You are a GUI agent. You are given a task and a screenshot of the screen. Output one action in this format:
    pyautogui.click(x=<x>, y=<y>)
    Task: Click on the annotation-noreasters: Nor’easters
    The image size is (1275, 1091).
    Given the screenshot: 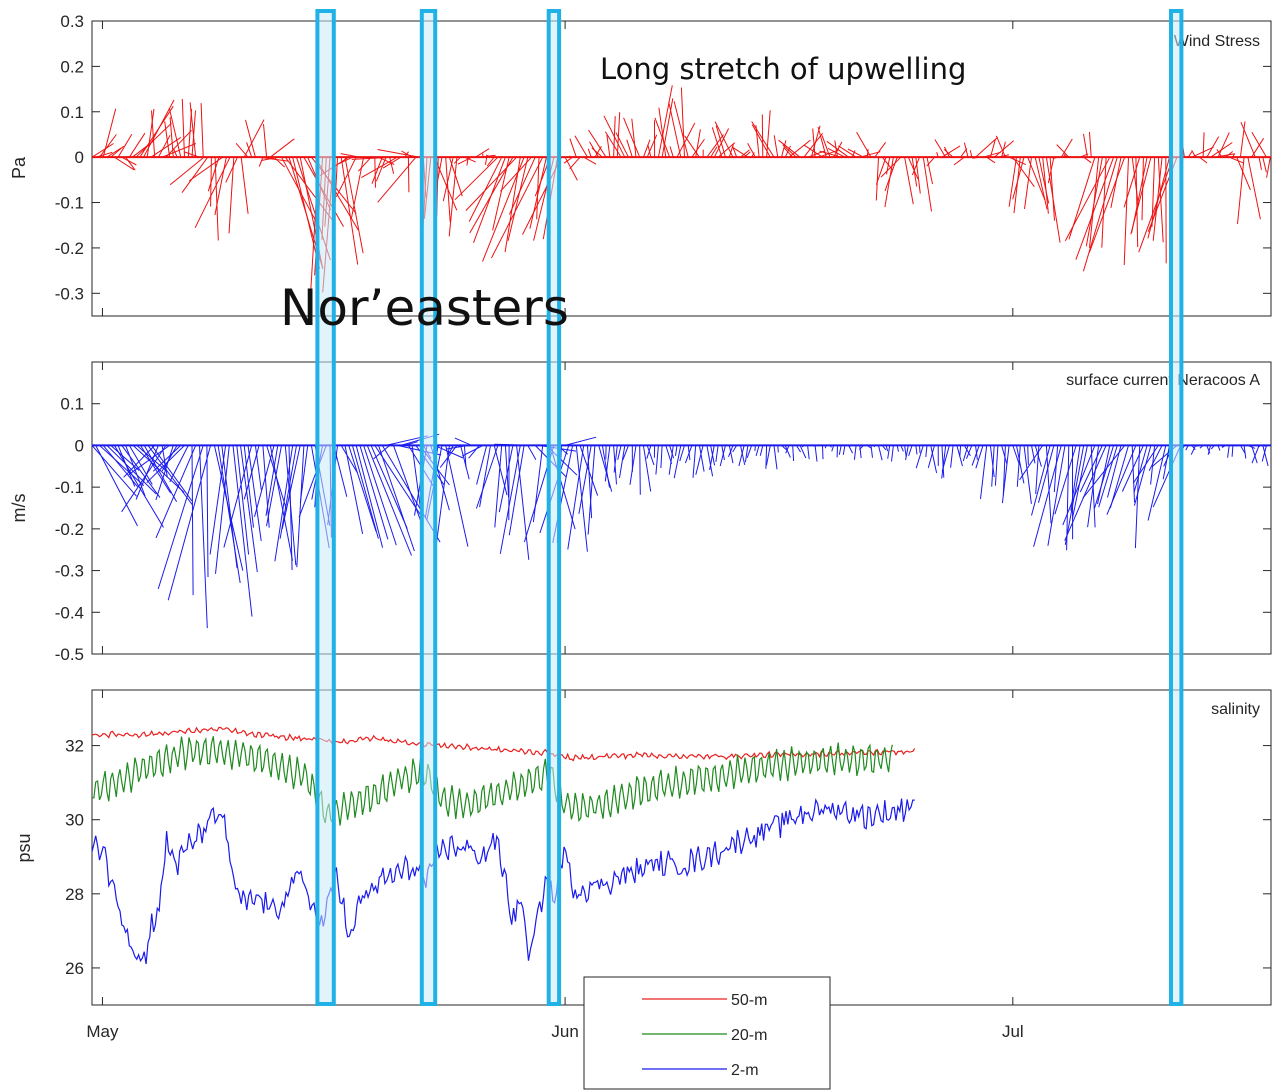 What is the action you would take?
    pyautogui.click(x=424, y=308)
    